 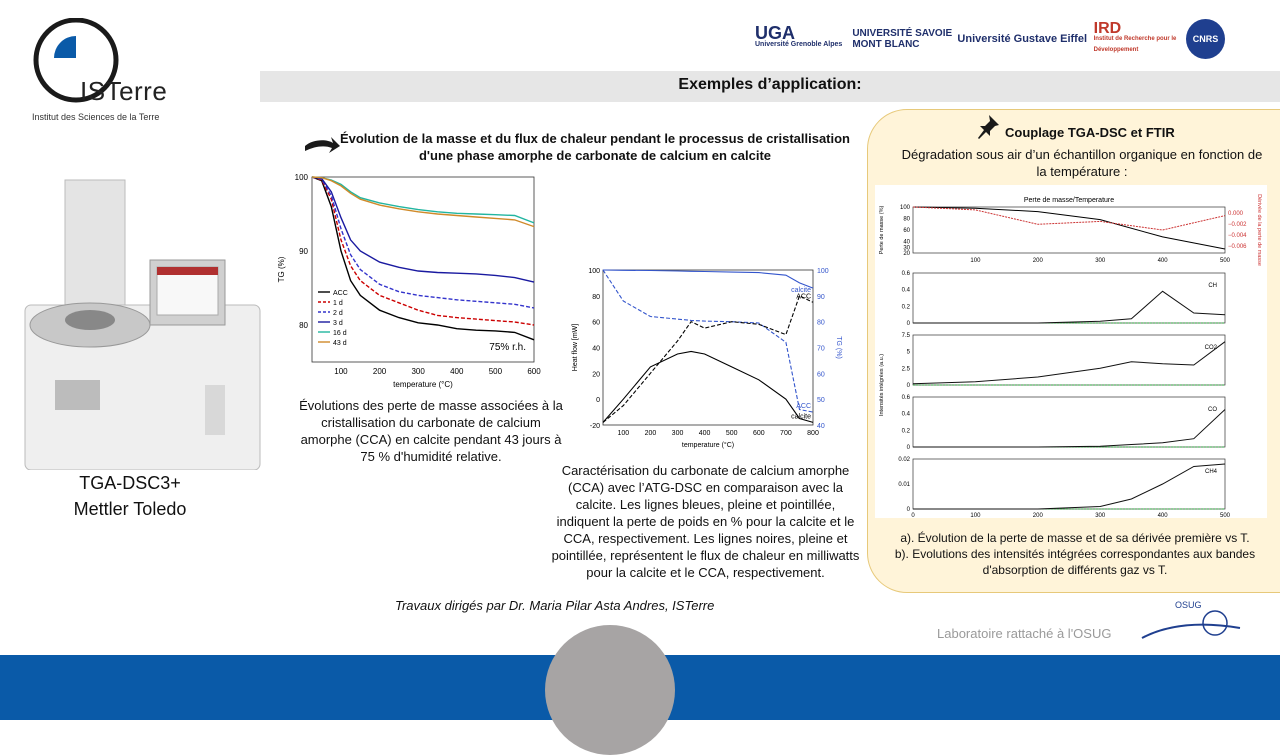 What do you see at coordinates (340, 293) in the screenshot?
I see `legend-label: ACC` at bounding box center [340, 293].